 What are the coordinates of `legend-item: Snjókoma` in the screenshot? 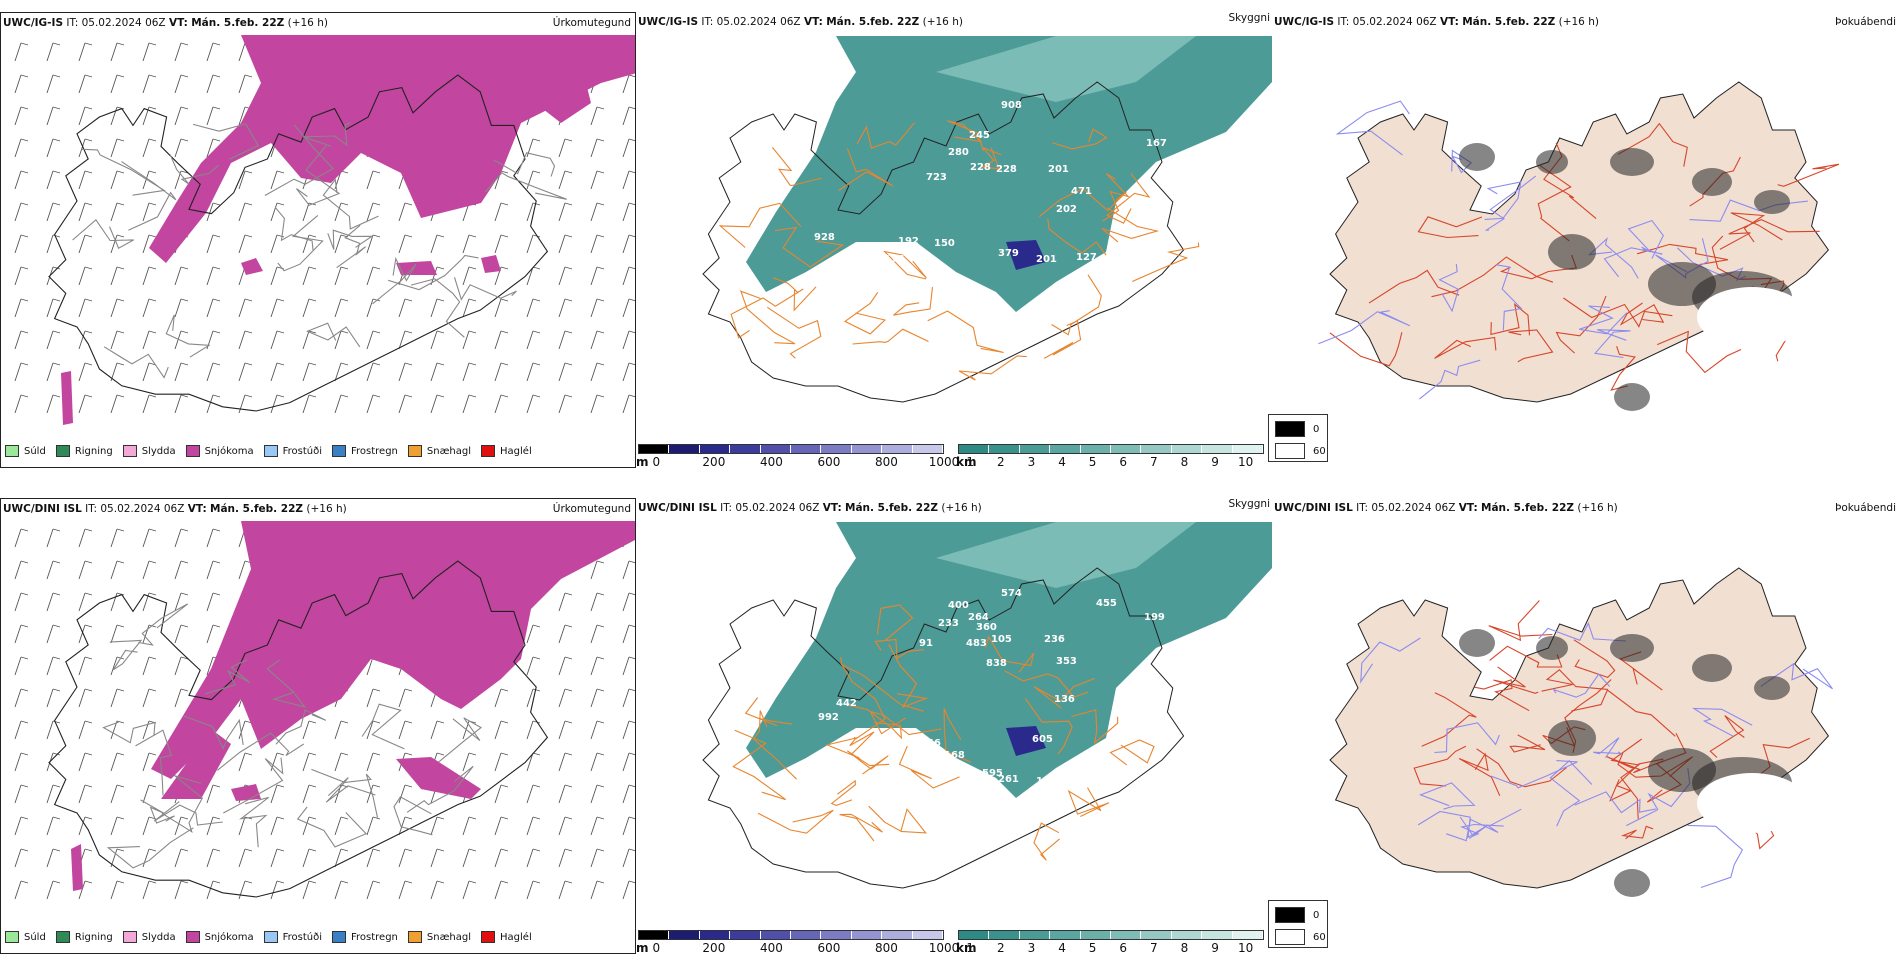 It's located at (219, 451).